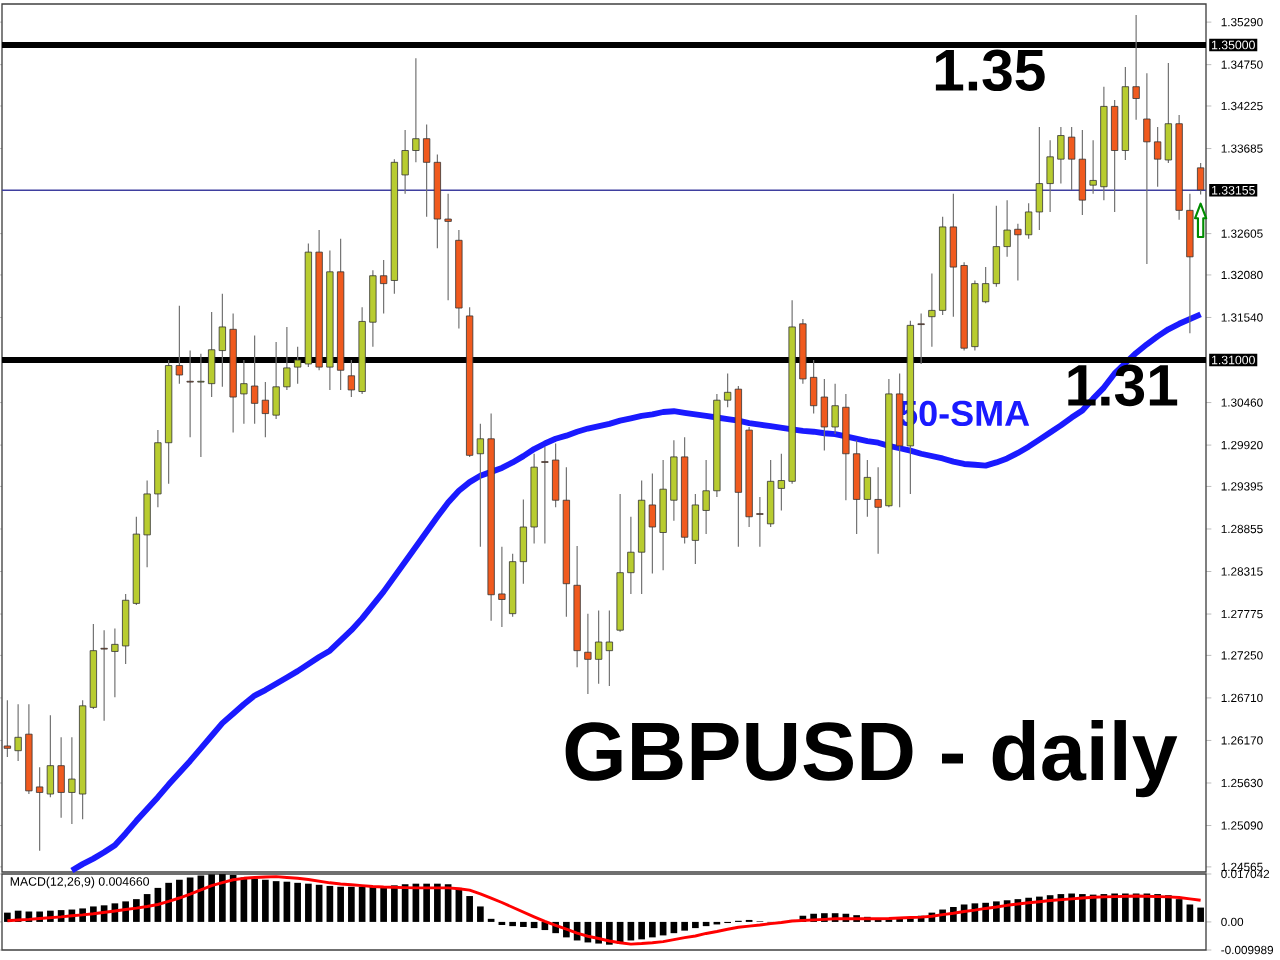 The width and height of the screenshot is (1280, 960). What do you see at coordinates (990, 70) in the screenshot?
I see `annotation: 1.35` at bounding box center [990, 70].